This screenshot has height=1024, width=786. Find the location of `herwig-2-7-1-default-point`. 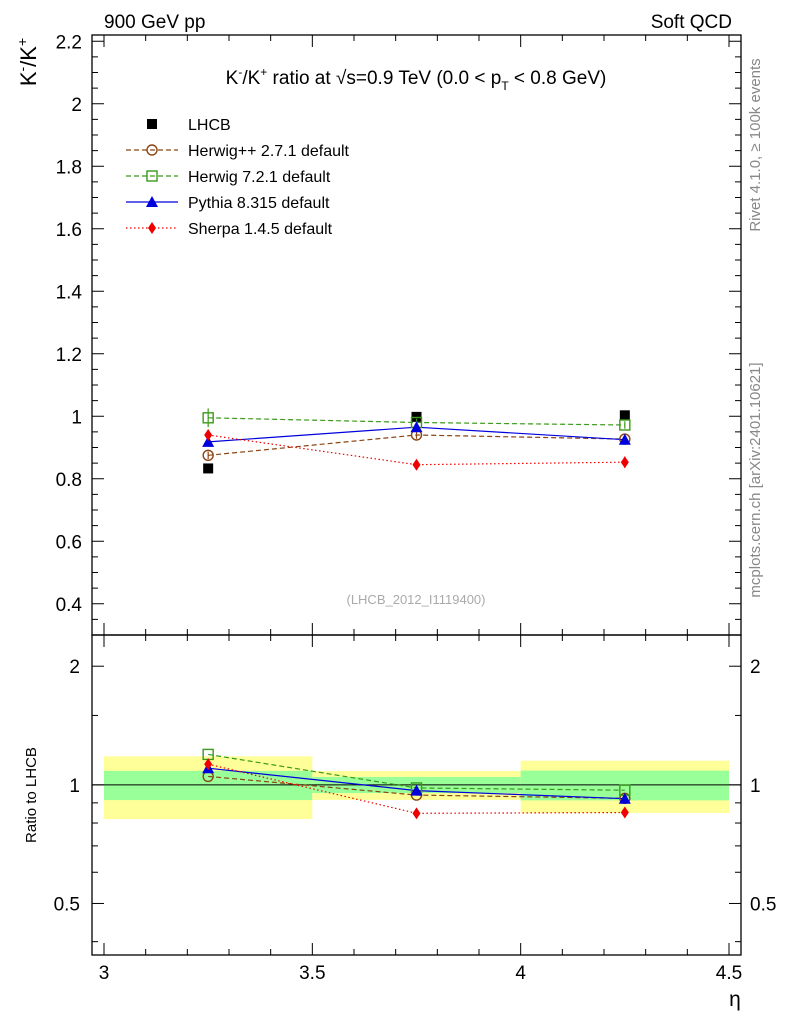

herwig-2-7-1-default-point is located at coordinates (208, 455).